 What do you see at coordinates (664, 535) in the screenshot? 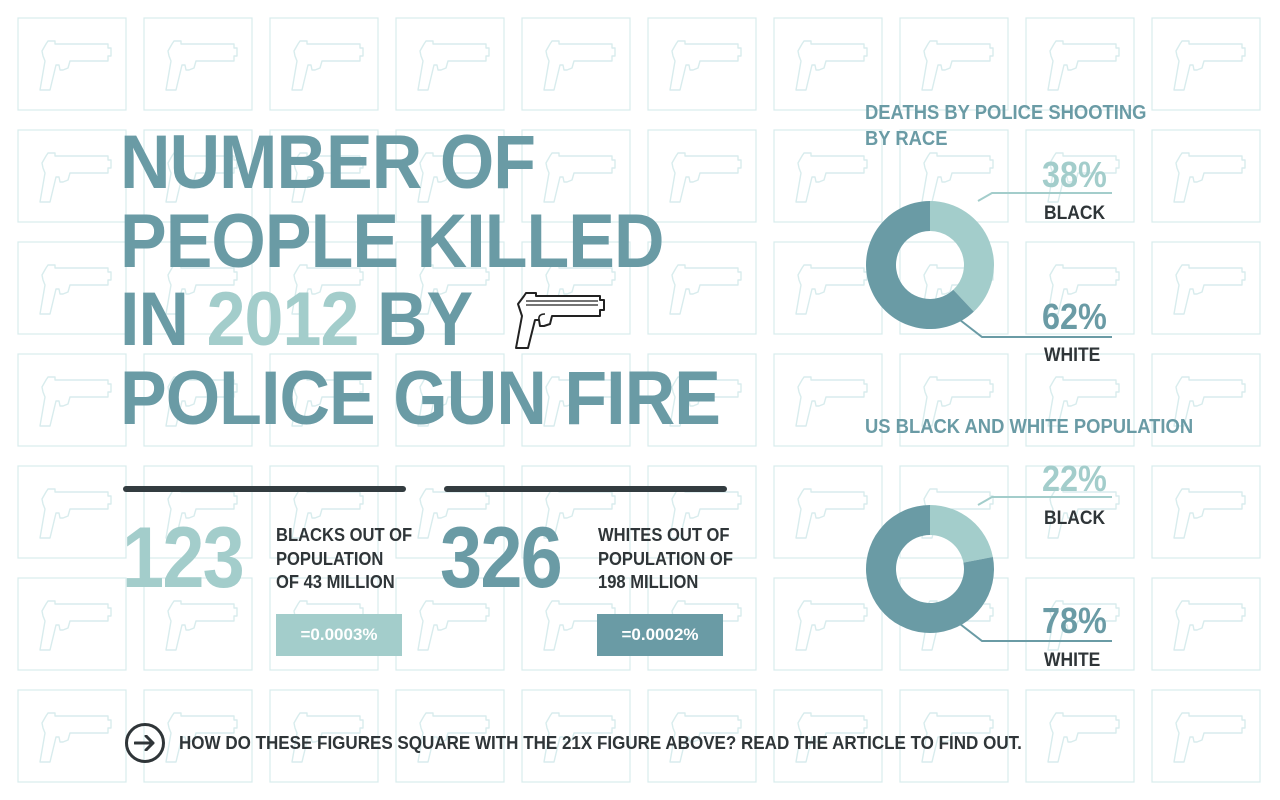
I see `white-desc-line-1: WHITES OUT OF` at bounding box center [664, 535].